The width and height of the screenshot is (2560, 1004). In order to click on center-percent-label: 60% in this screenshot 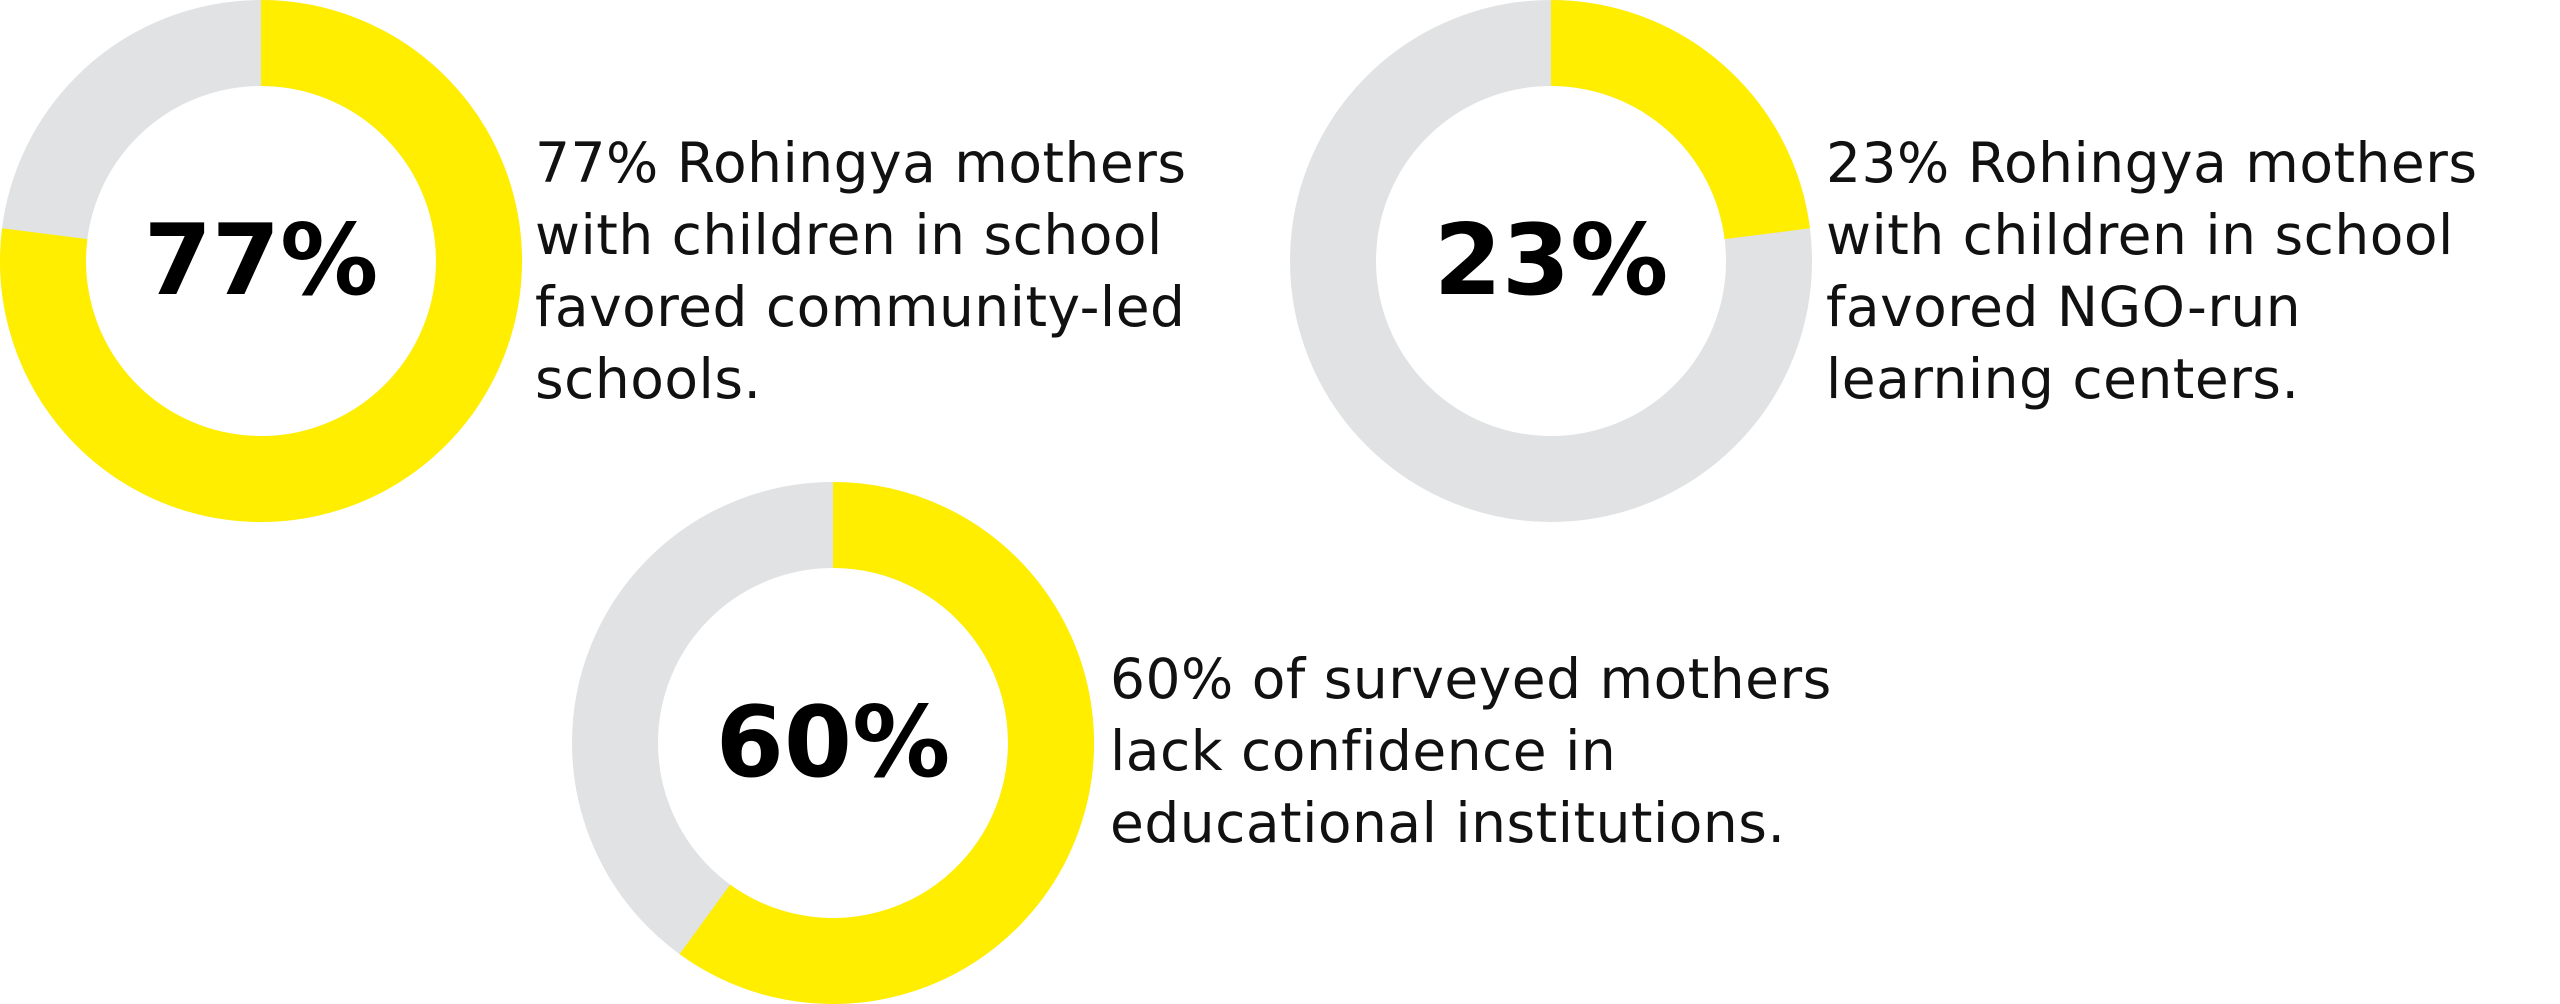, I will do `click(833, 743)`.